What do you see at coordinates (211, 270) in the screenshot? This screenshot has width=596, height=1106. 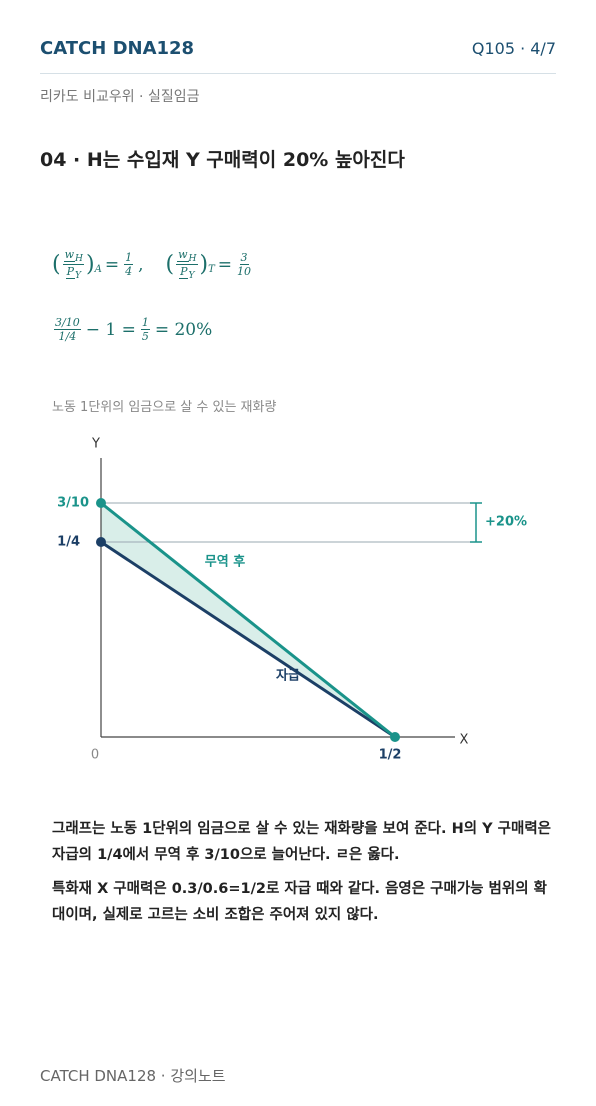 I see `sym: T` at bounding box center [211, 270].